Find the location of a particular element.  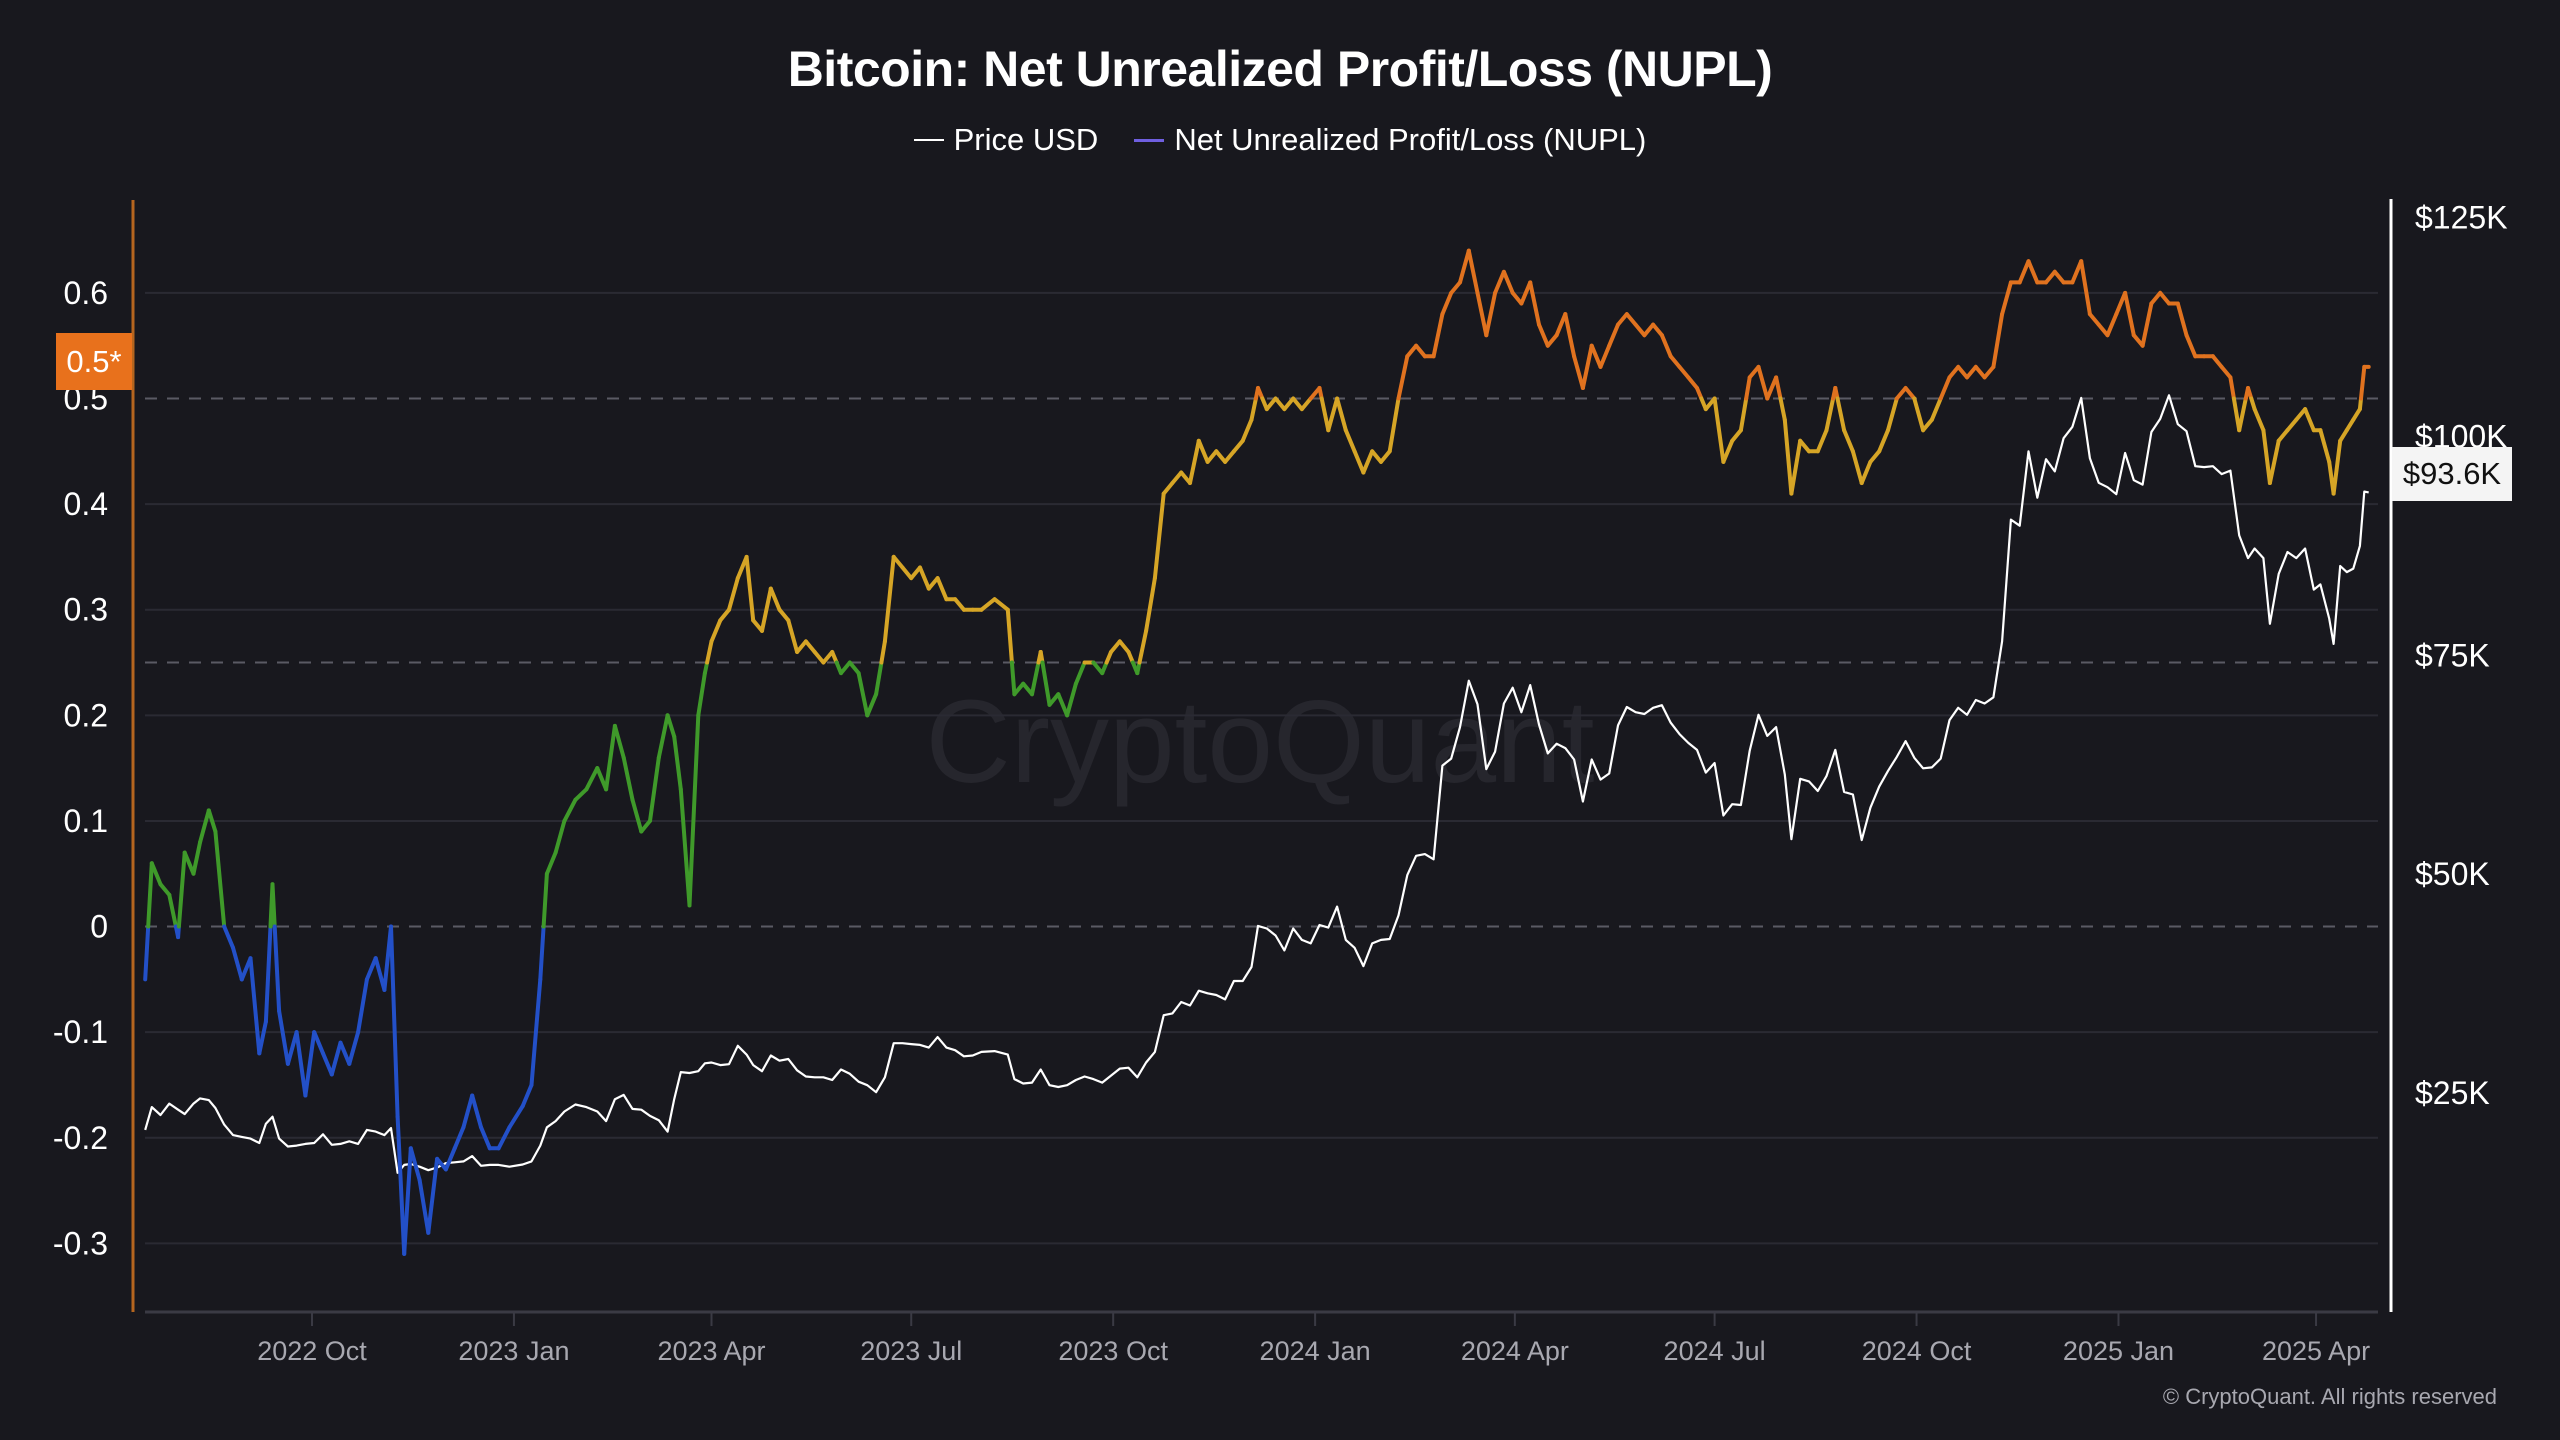

left-tick-label: 0.4 is located at coordinates (86, 504).